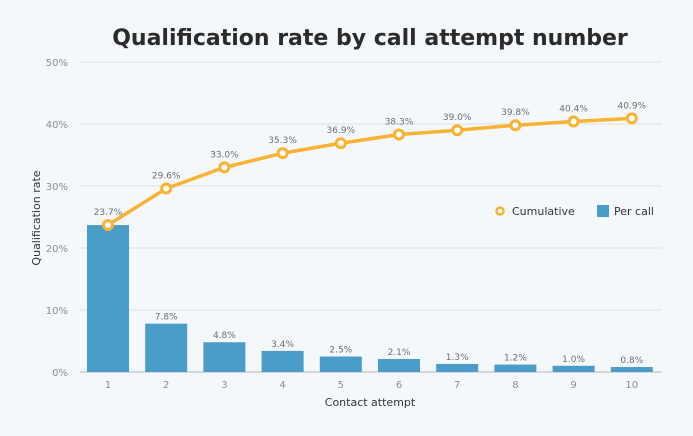  What do you see at coordinates (500, 211) in the screenshot?
I see `legend-cumulative-marker` at bounding box center [500, 211].